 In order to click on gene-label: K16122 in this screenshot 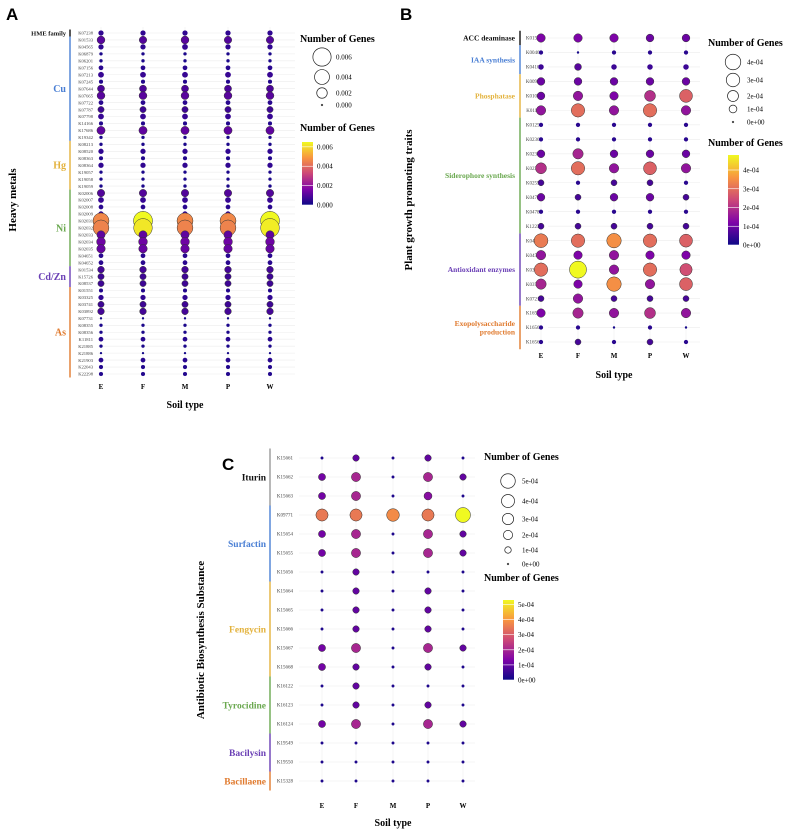, I will do `click(285, 687)`.